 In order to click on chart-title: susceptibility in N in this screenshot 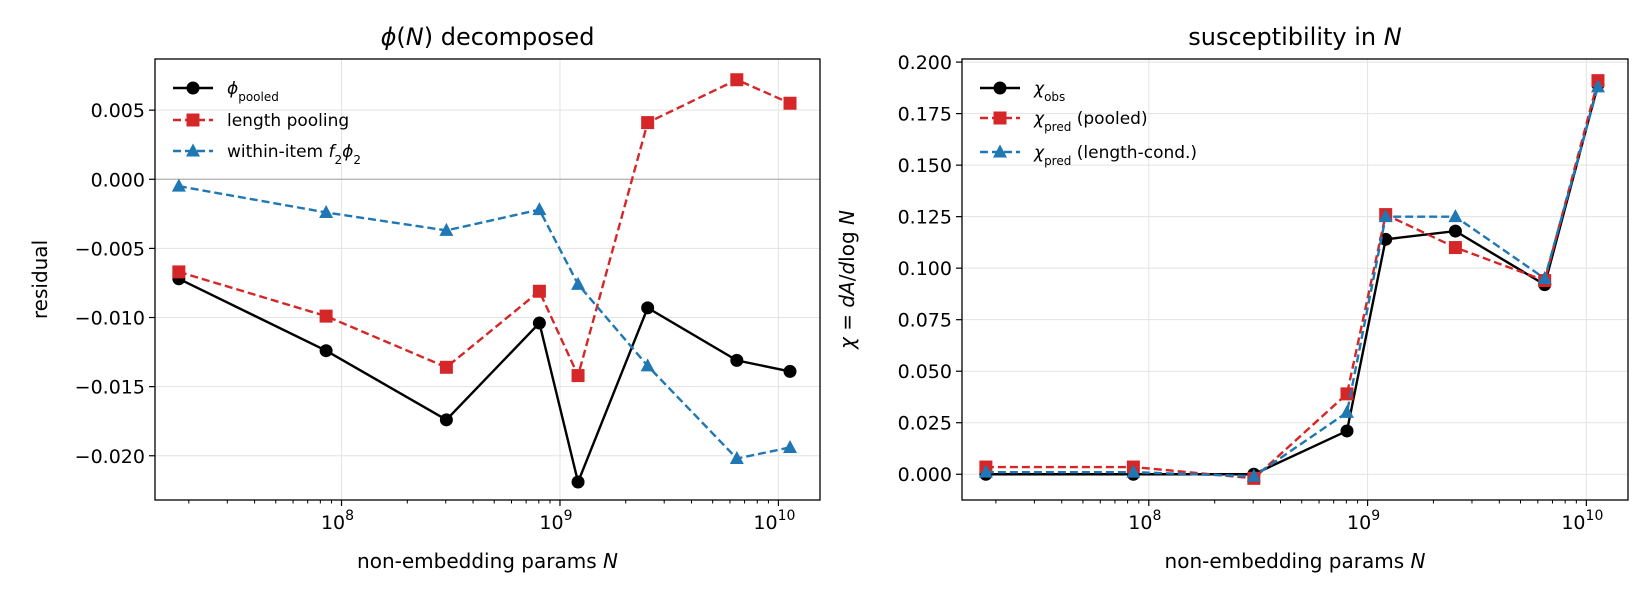, I will do `click(1294, 37)`.